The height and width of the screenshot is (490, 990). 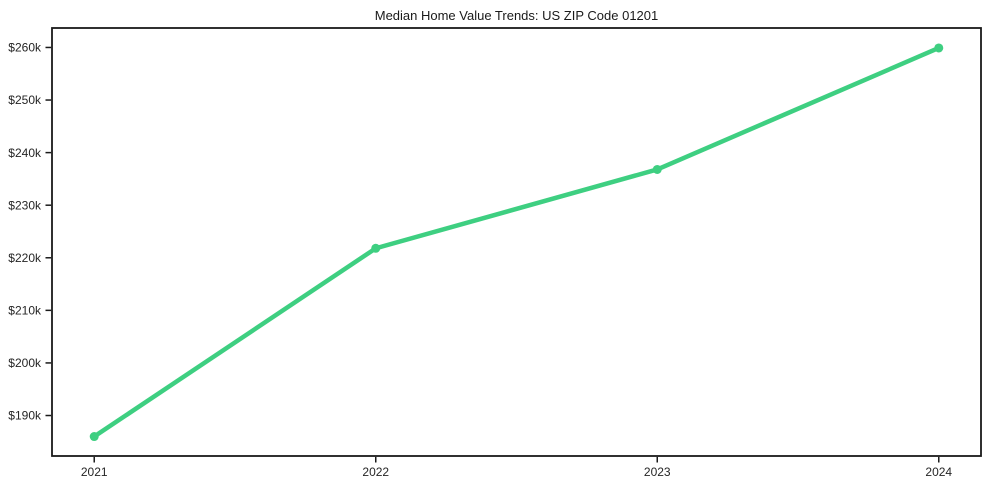 What do you see at coordinates (25, 258) in the screenshot?
I see `y-tick-label: $220k` at bounding box center [25, 258].